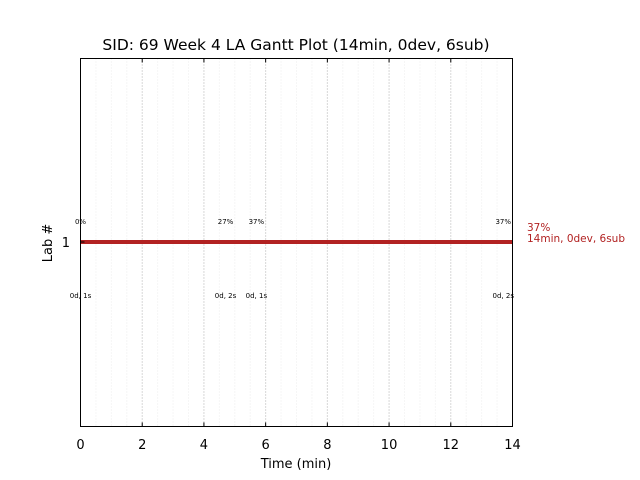 The image size is (640, 480). What do you see at coordinates (512, 445) in the screenshot?
I see `x-tick-label: 14` at bounding box center [512, 445].